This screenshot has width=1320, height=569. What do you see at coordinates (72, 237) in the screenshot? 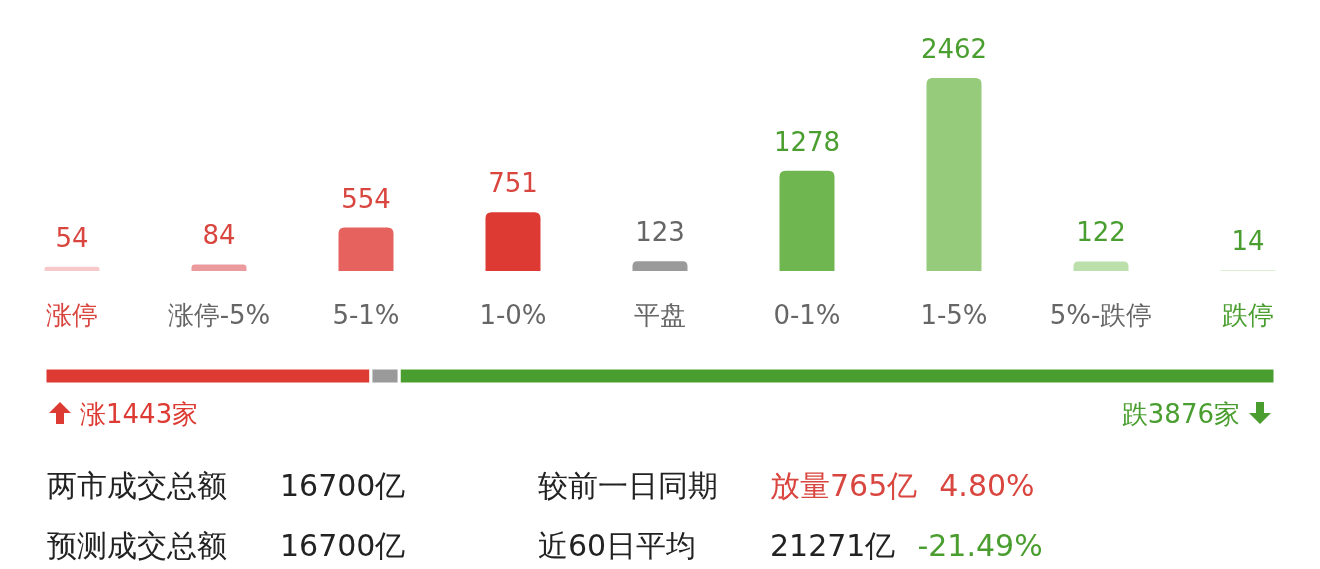
I see `data-label: 54` at bounding box center [72, 237].